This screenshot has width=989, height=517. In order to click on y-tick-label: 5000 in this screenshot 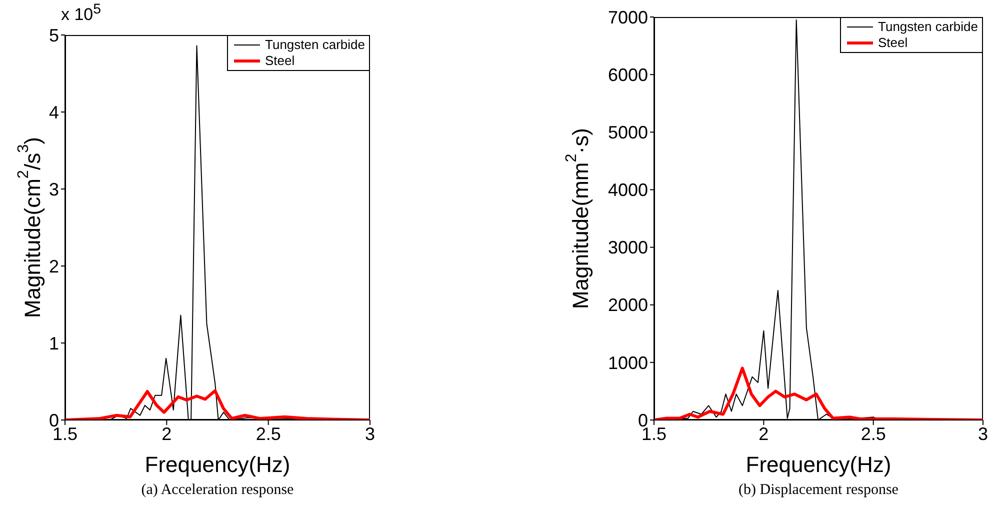, I will do `click(628, 132)`.